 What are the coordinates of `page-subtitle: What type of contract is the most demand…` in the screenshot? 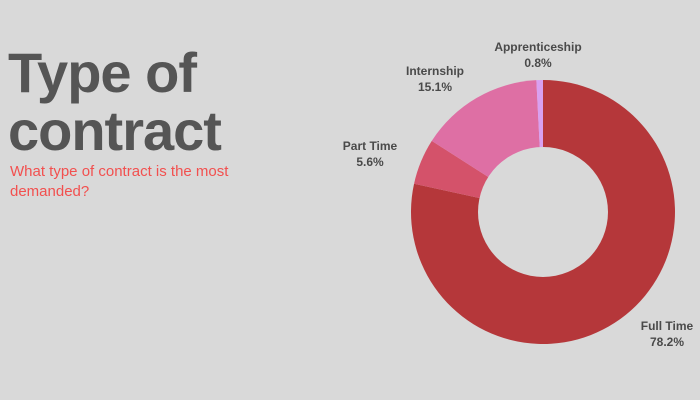 It's located at (119, 181).